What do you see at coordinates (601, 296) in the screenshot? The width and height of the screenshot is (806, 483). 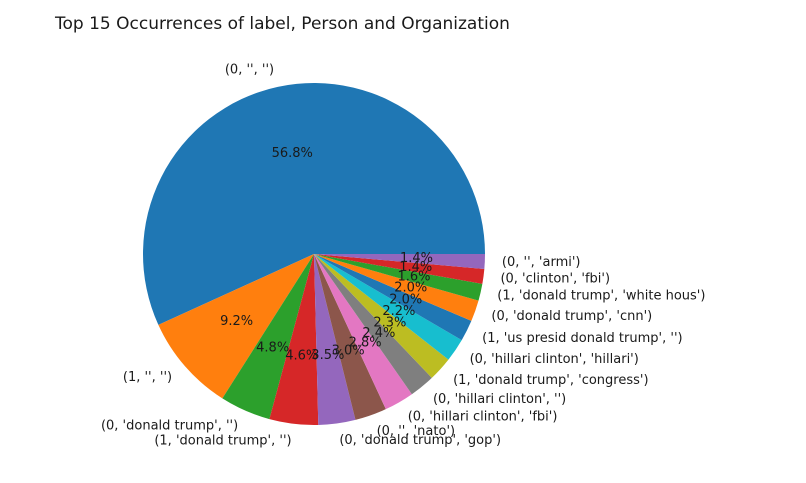 I see `category-label: (1, 'donald trump', 'white hous')` at bounding box center [601, 296].